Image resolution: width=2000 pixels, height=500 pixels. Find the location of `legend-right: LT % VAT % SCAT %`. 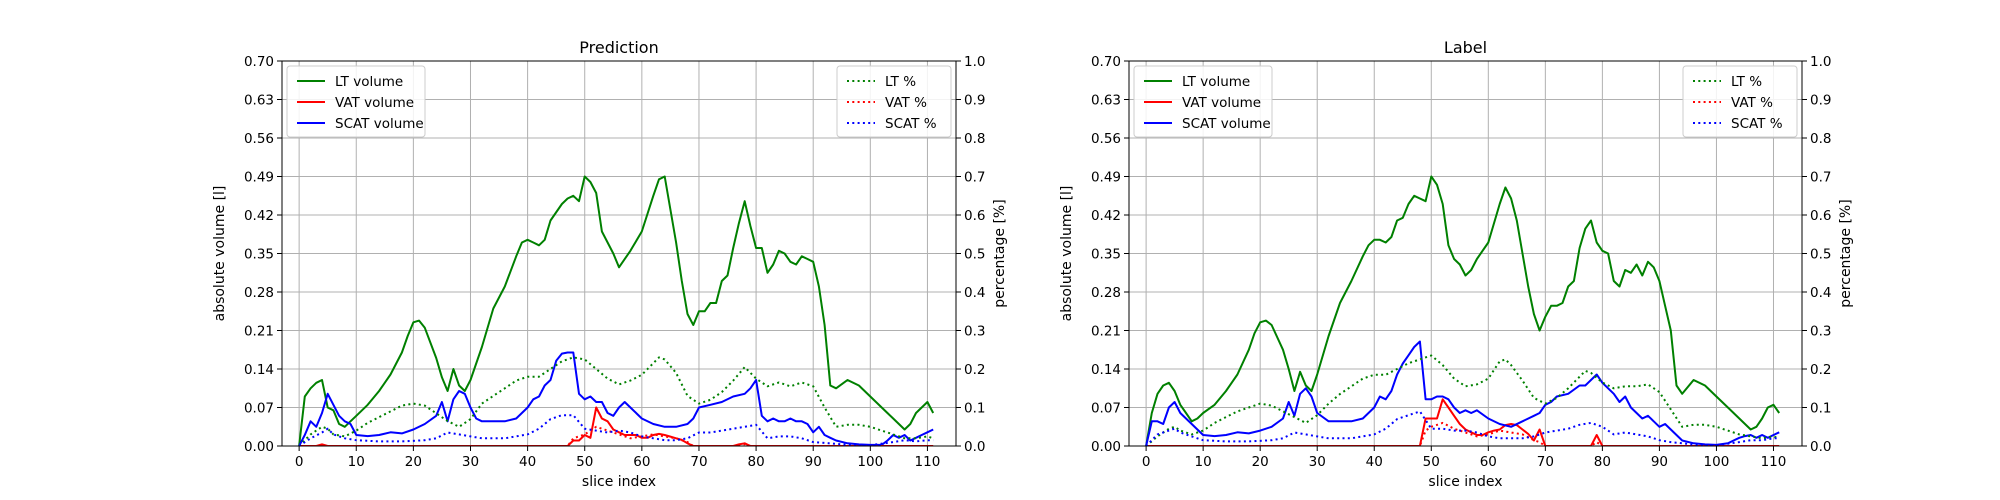

legend-right: LT % VAT % SCAT % is located at coordinates (1740, 101).